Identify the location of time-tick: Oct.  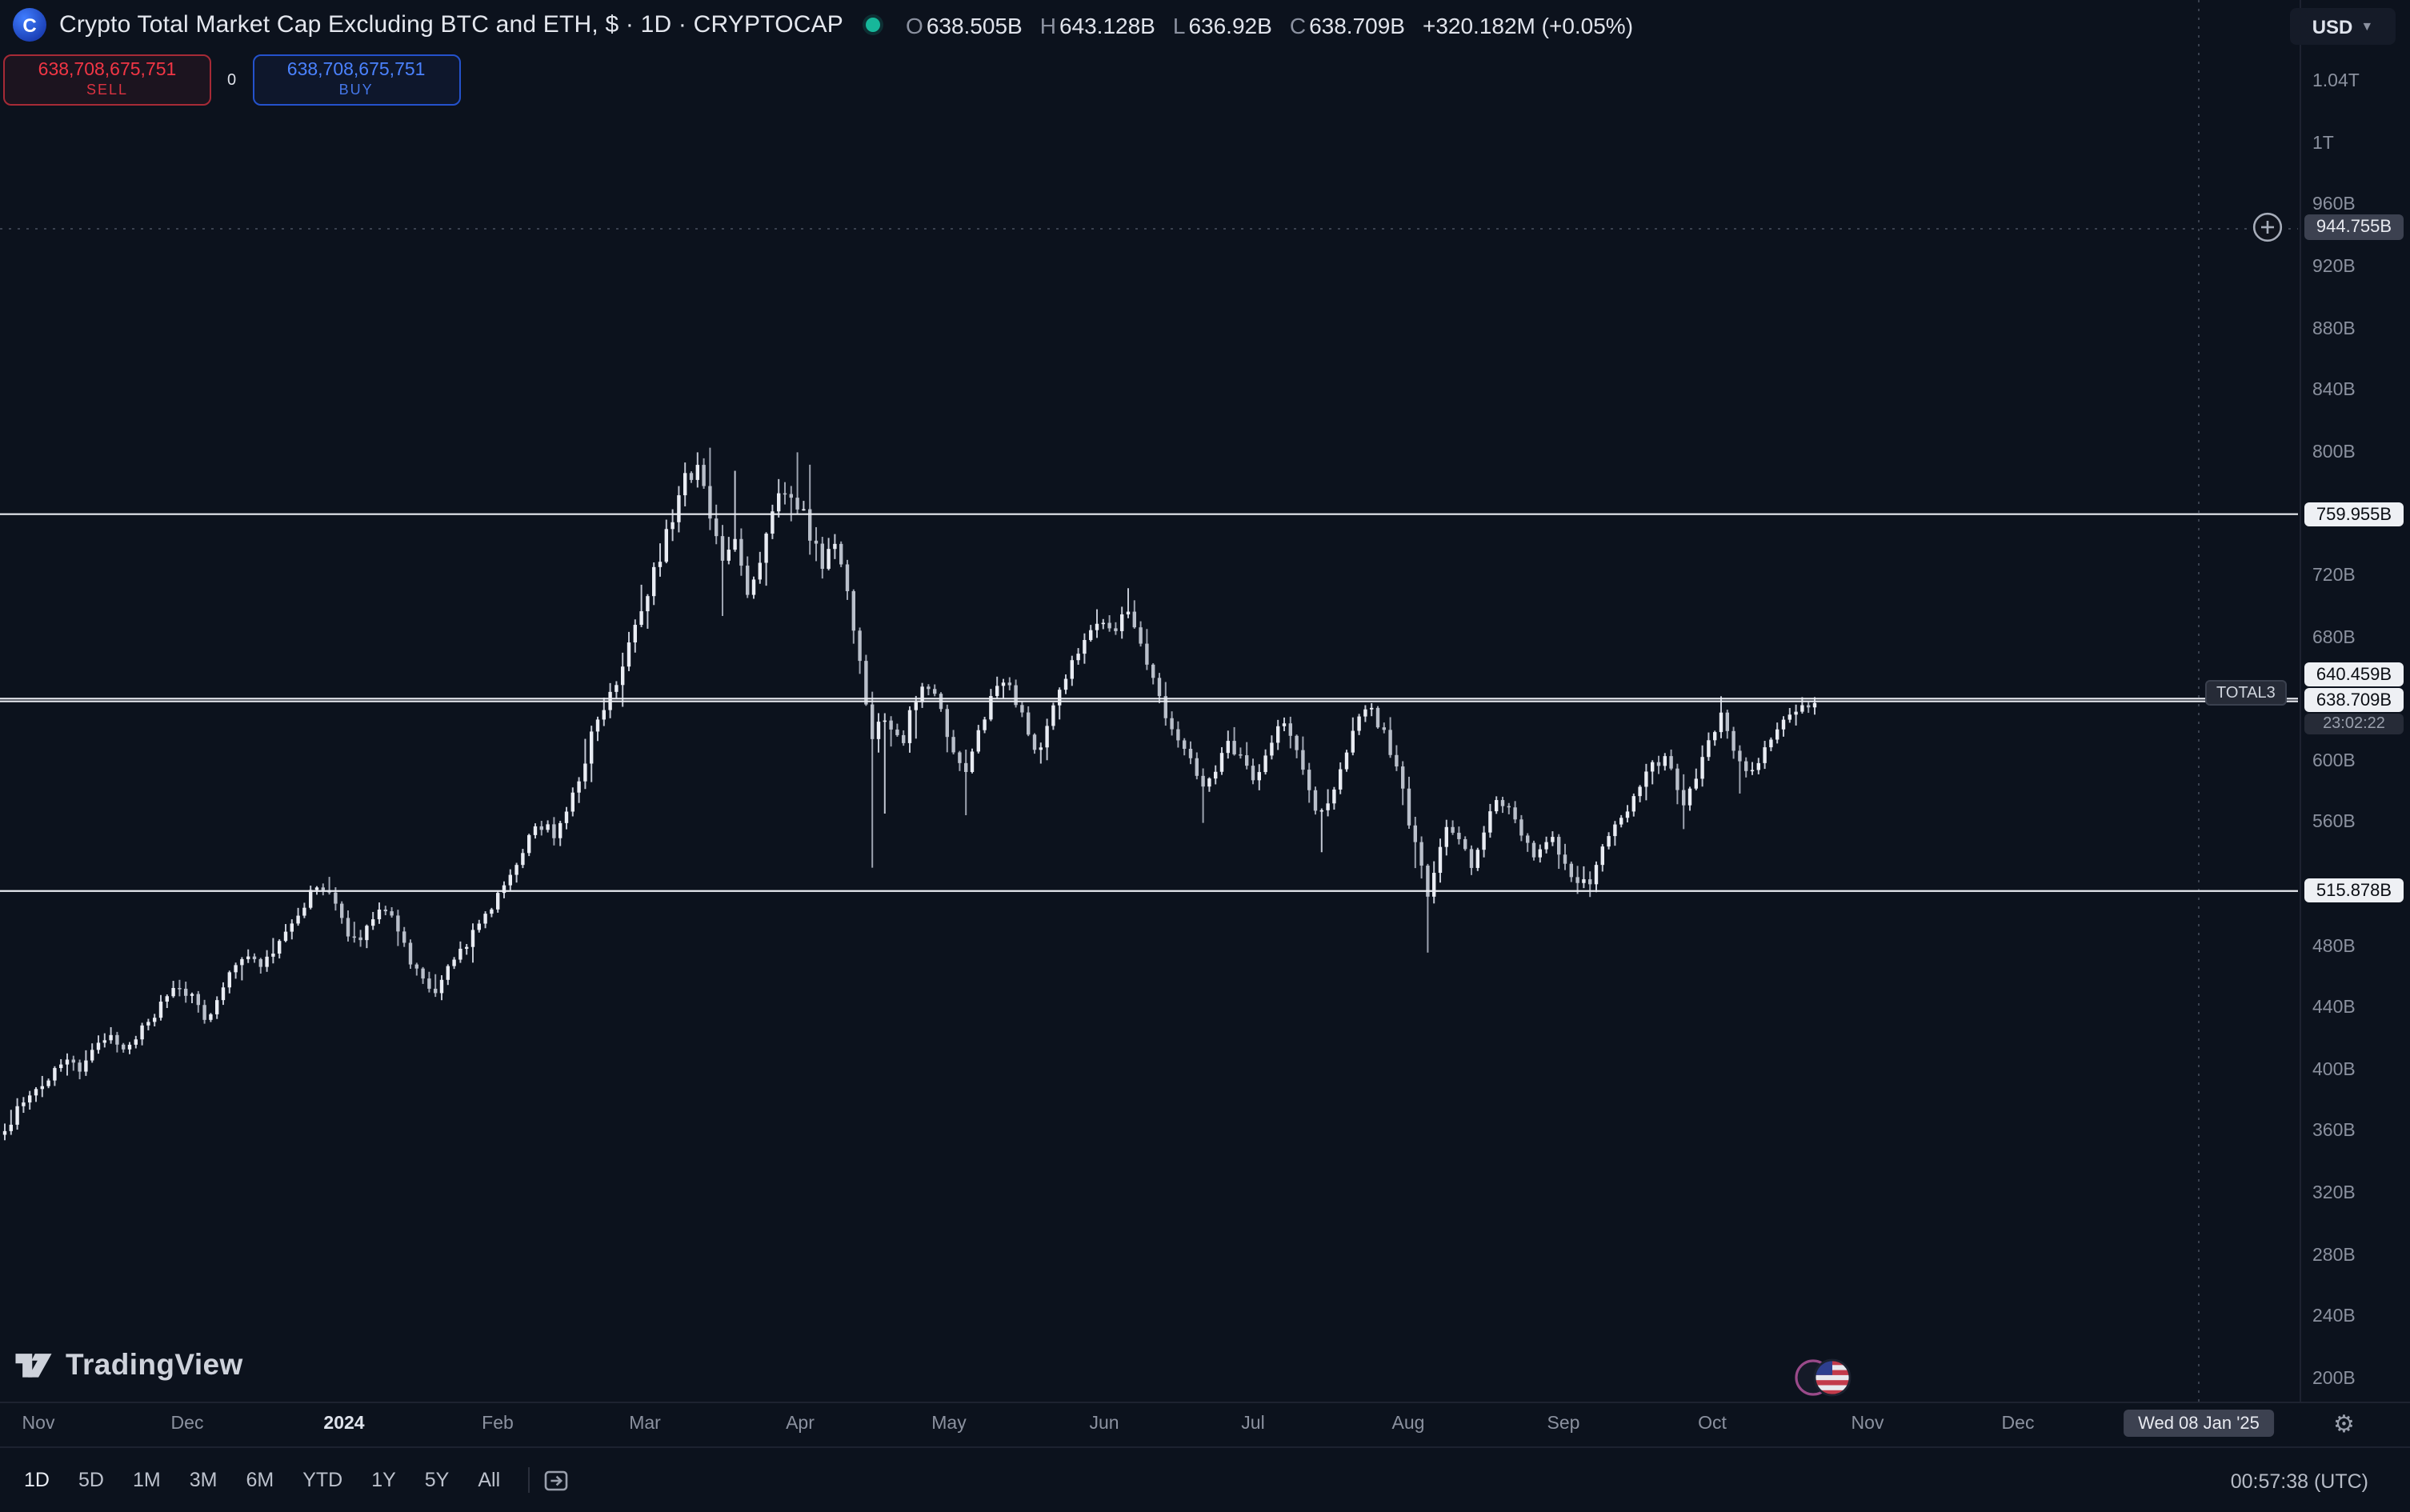
(1712, 1424).